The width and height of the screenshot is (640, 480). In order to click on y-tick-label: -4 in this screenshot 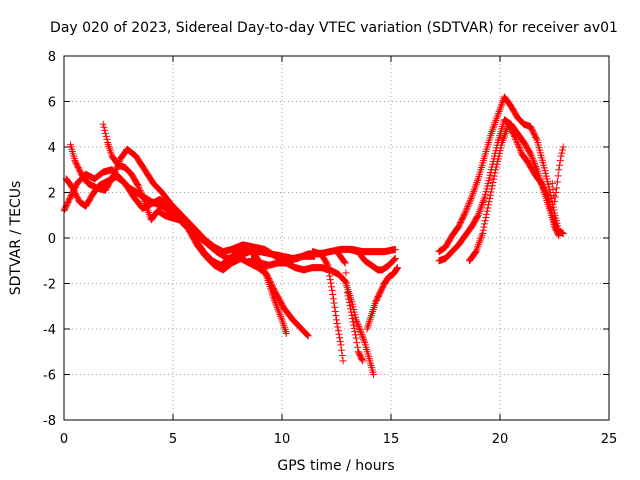, I will do `click(49, 330)`.